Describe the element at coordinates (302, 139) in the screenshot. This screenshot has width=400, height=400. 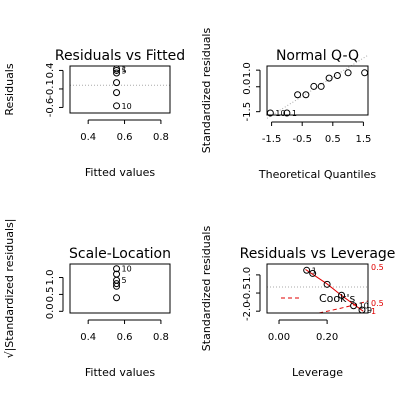
I see `x-tick-label: -0.5` at that location.